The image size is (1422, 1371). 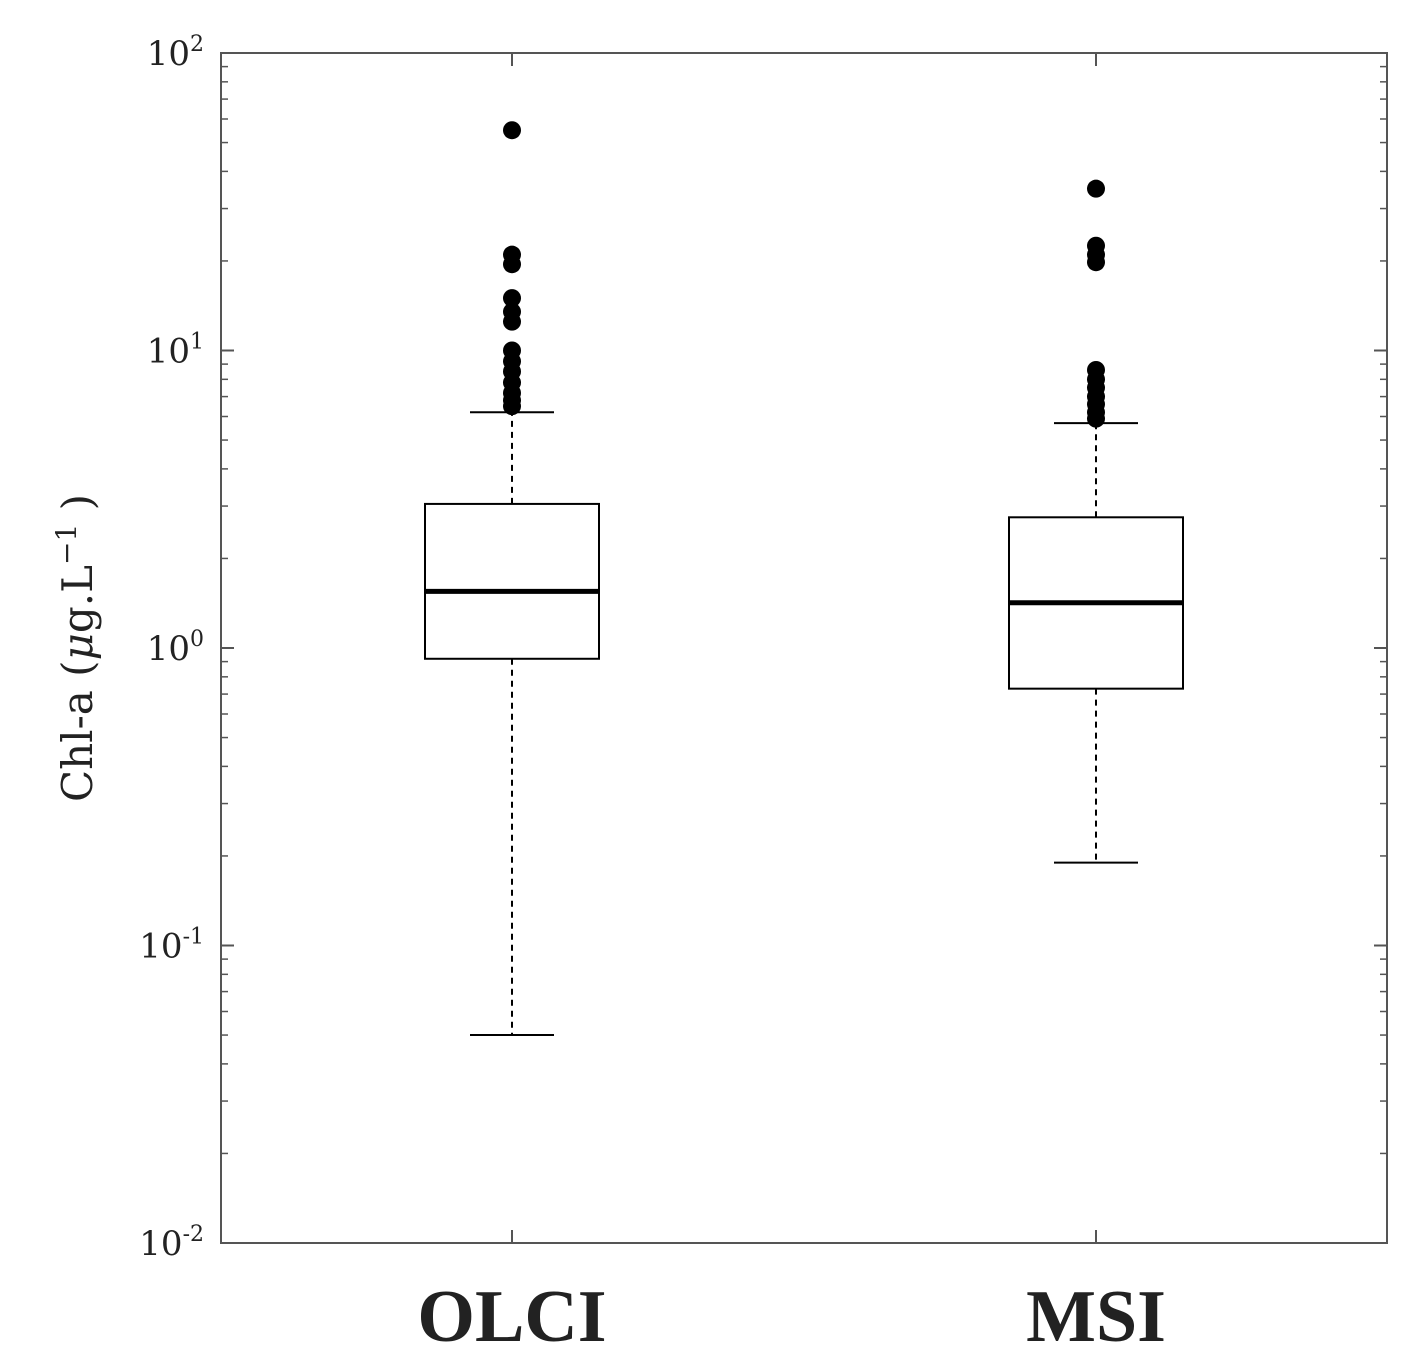 What do you see at coordinates (193, 937) in the screenshot?
I see `y-tick-label-exponent: -1` at bounding box center [193, 937].